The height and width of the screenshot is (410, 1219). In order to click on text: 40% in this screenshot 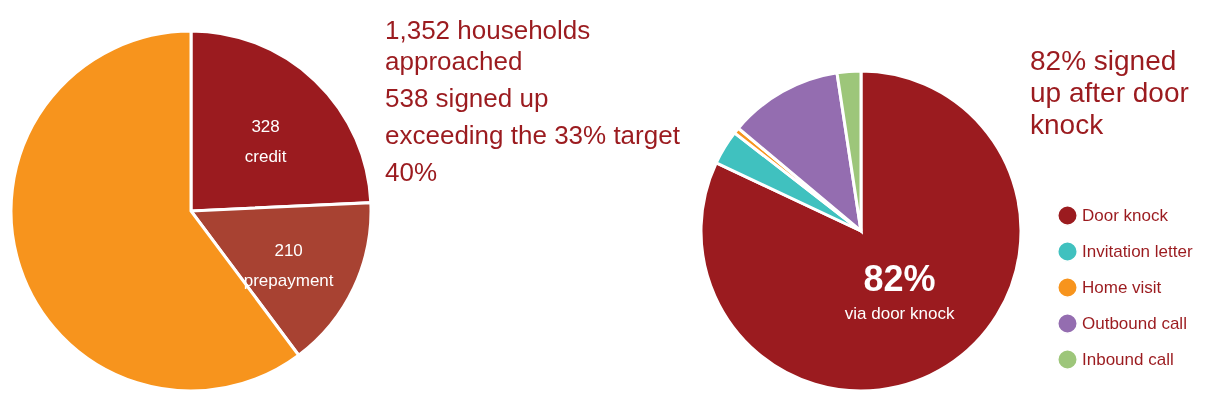, I will do `click(412, 172)`.